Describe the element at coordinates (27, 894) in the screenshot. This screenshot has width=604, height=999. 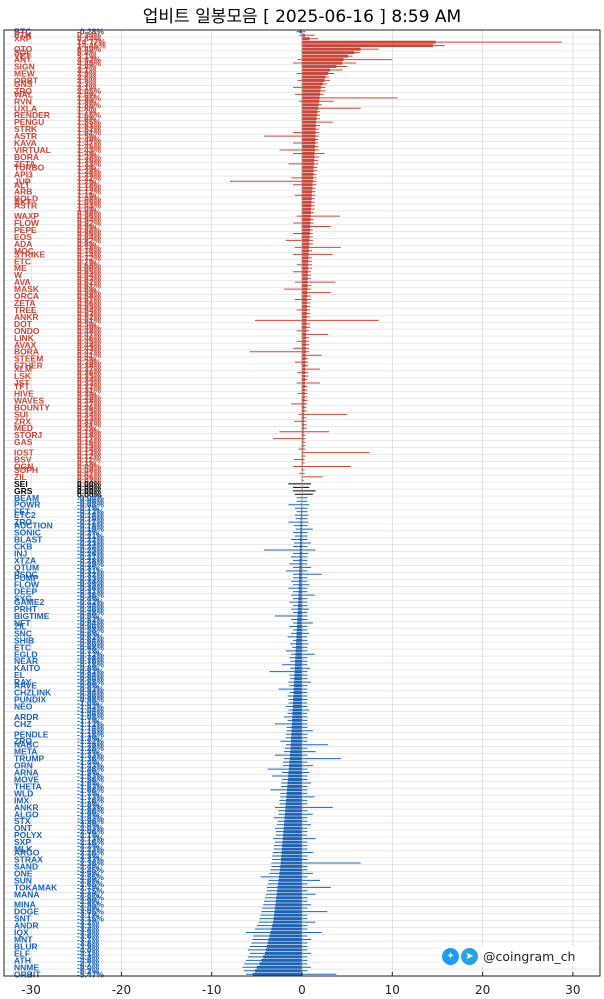
I see `bar-label: MANA` at that location.